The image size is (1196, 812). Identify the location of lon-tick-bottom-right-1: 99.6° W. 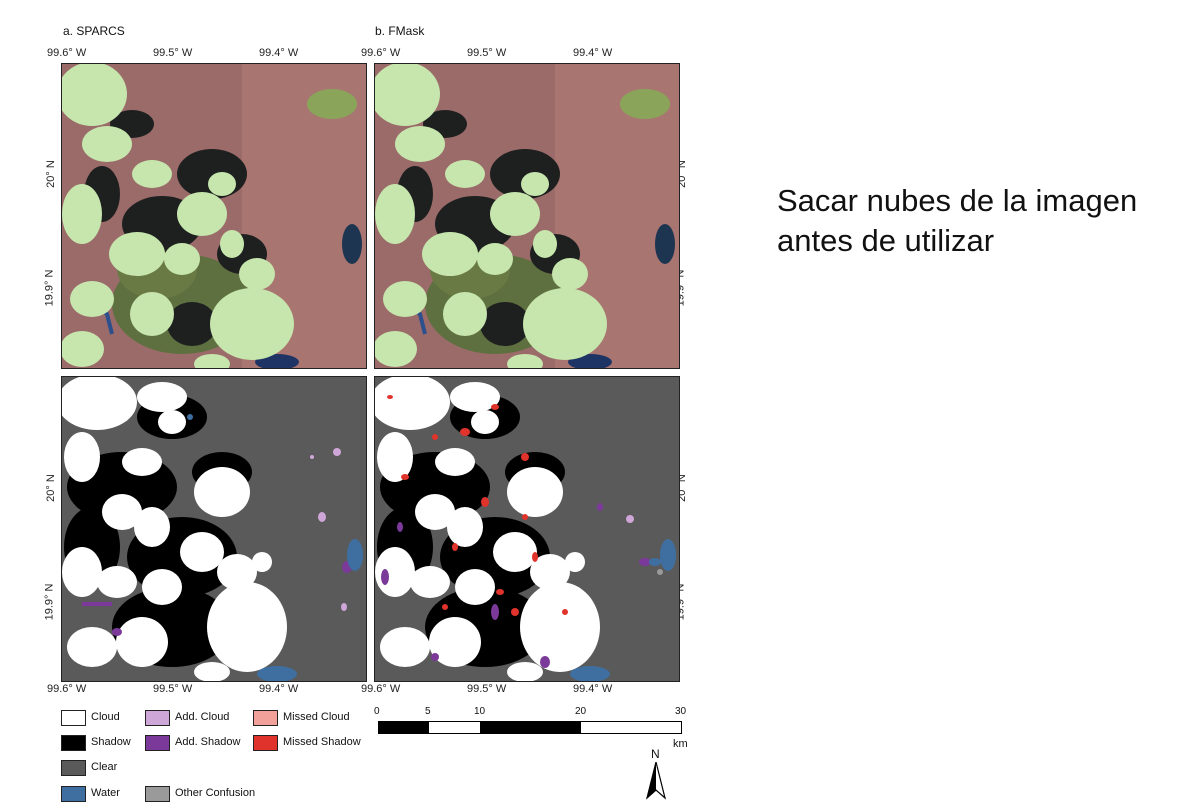
(381, 689).